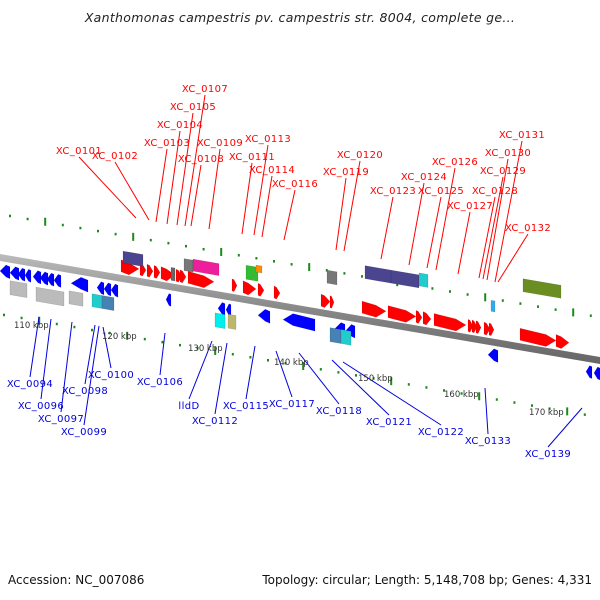 The height and width of the screenshot is (600, 600). Describe the element at coordinates (215, 421) in the screenshot. I see `reverse-gene-label: XC_0112` at that location.